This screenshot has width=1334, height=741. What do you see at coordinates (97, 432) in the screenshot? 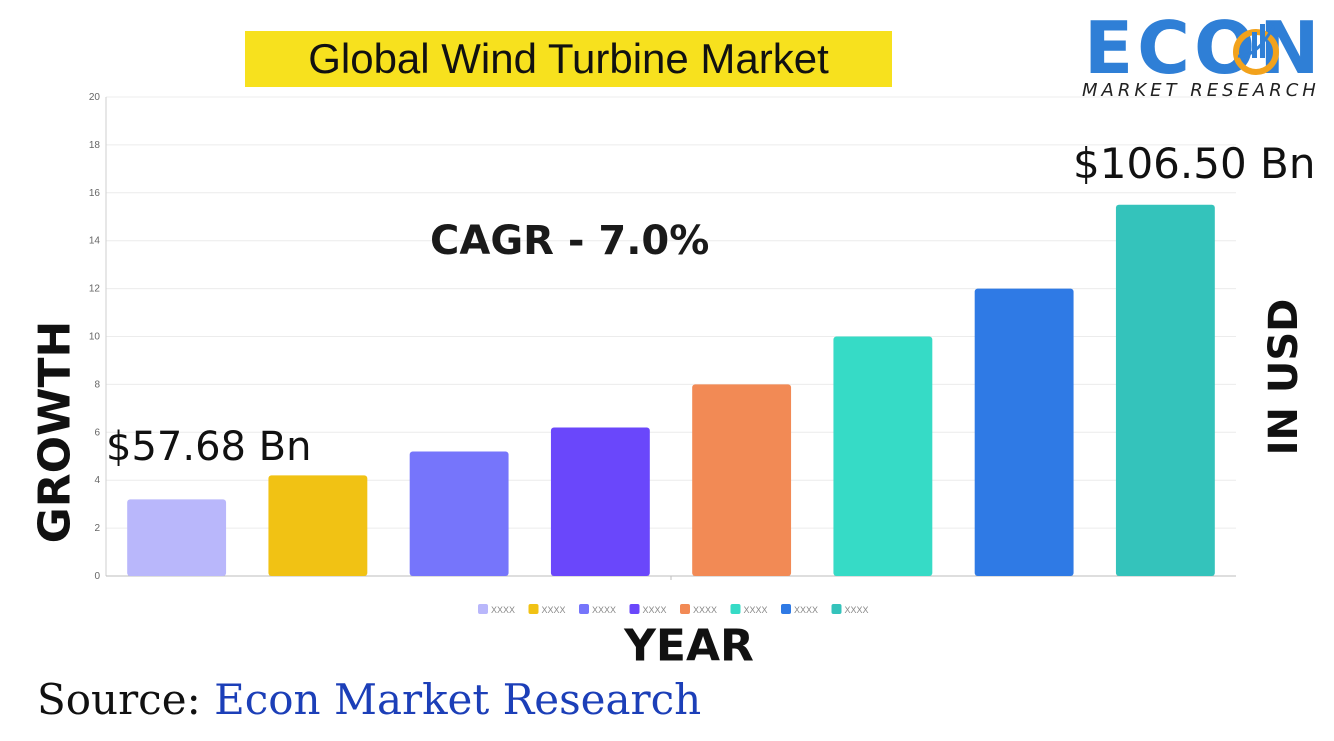
I see `y-tick-label: 6` at bounding box center [97, 432].